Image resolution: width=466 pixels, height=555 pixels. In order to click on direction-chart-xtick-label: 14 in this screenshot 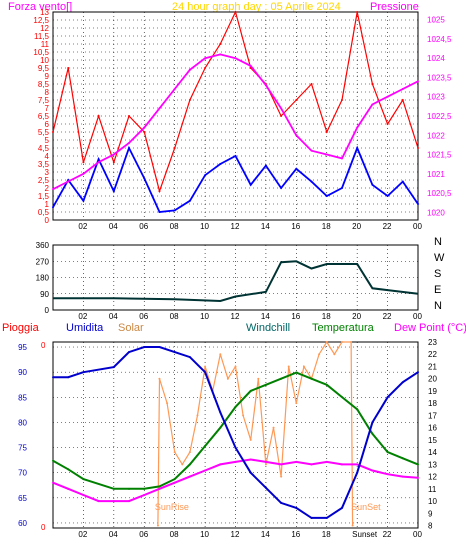, I will do `click(265, 316)`.